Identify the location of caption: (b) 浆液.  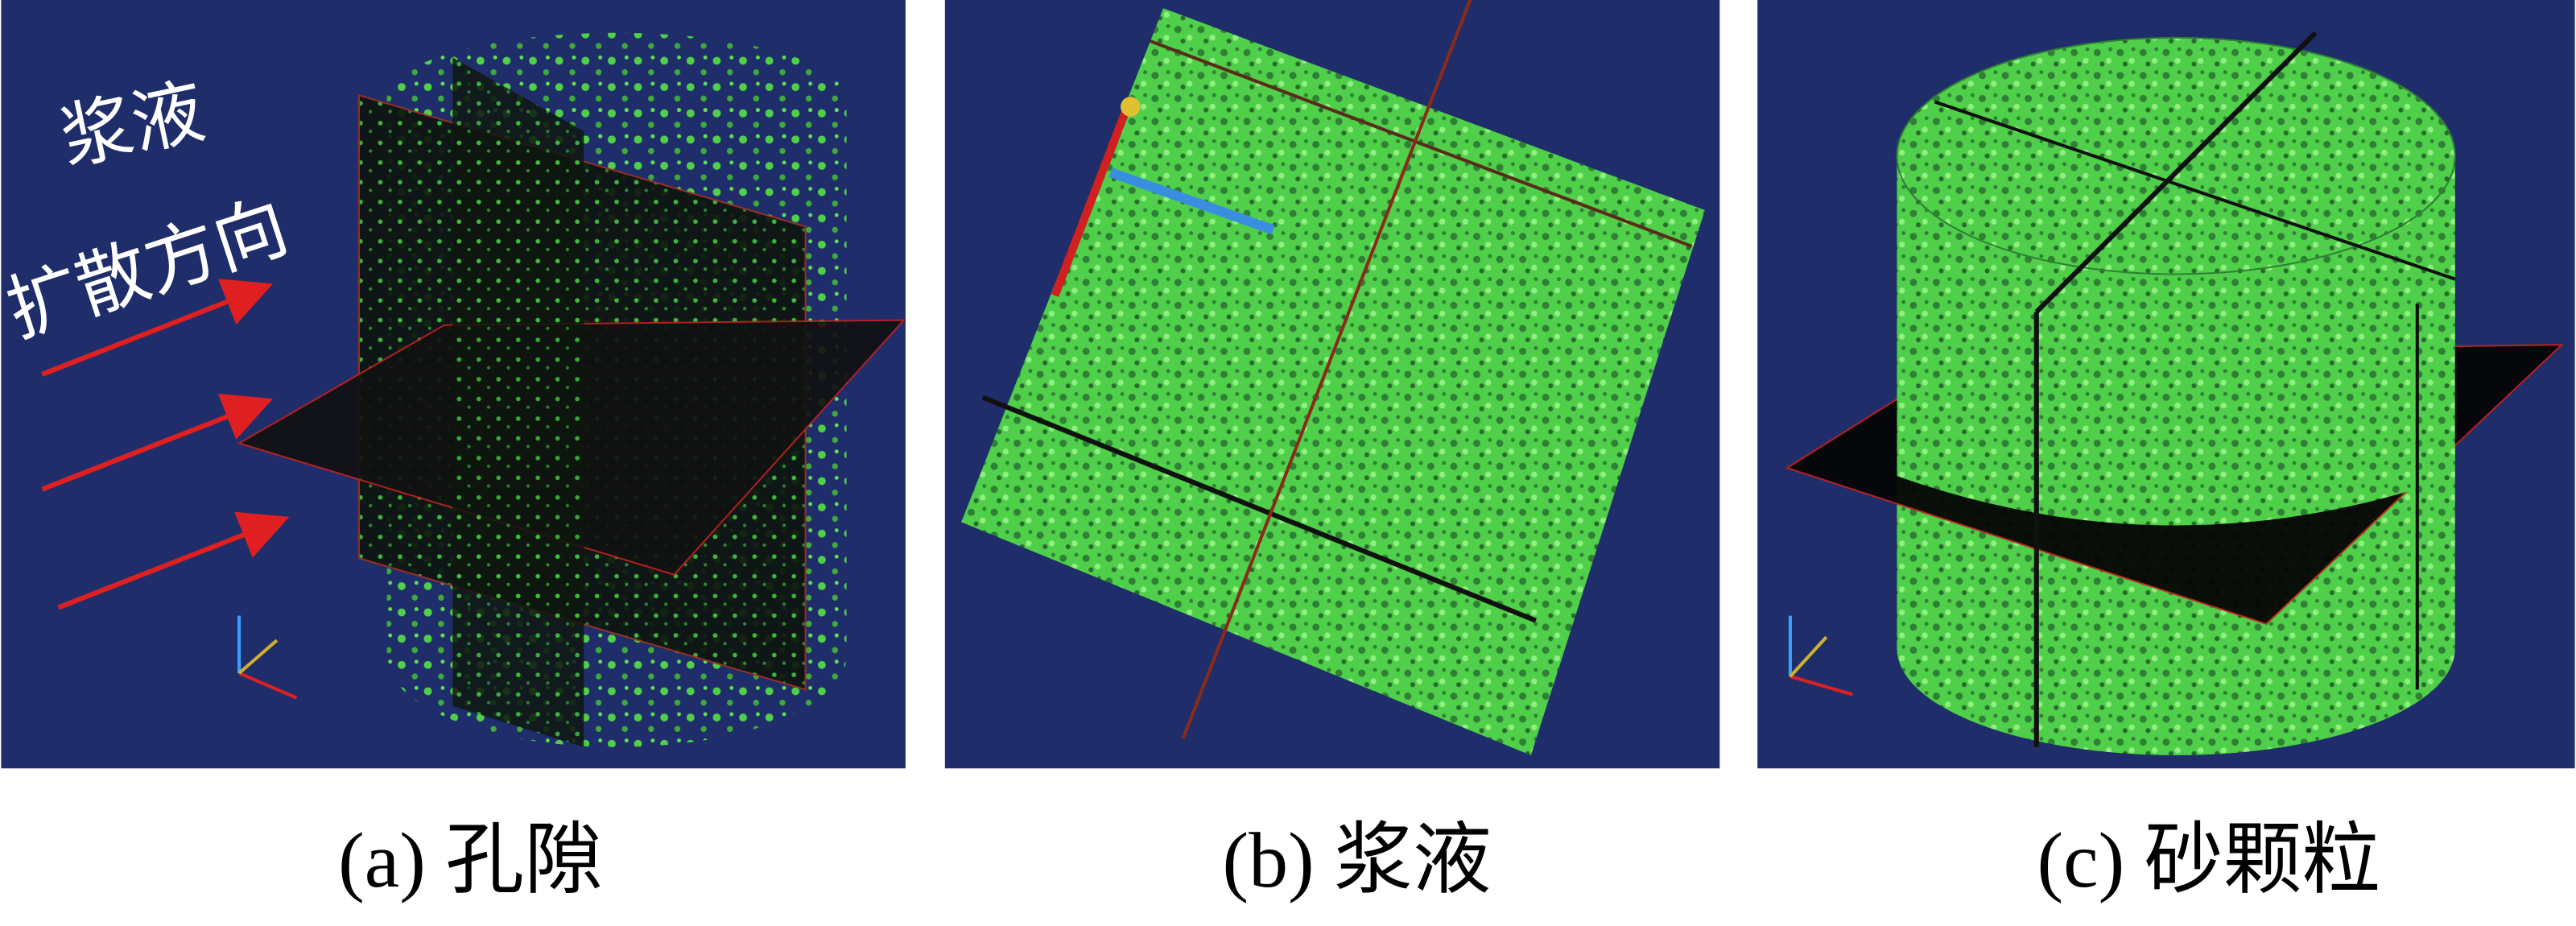
(1356, 860).